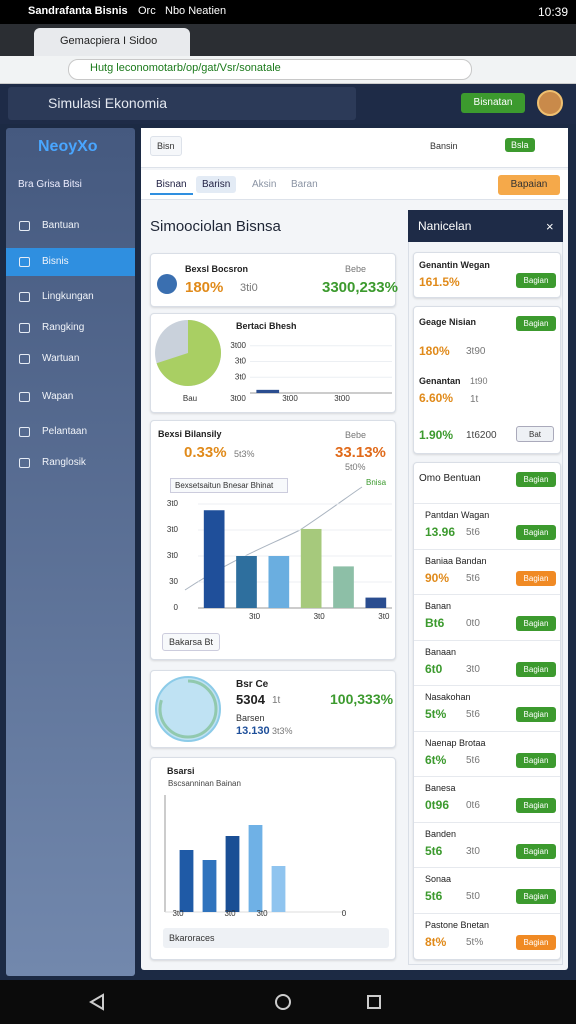  Describe the element at coordinates (181, 771) in the screenshot. I see `card-title: Bsarsi` at that location.